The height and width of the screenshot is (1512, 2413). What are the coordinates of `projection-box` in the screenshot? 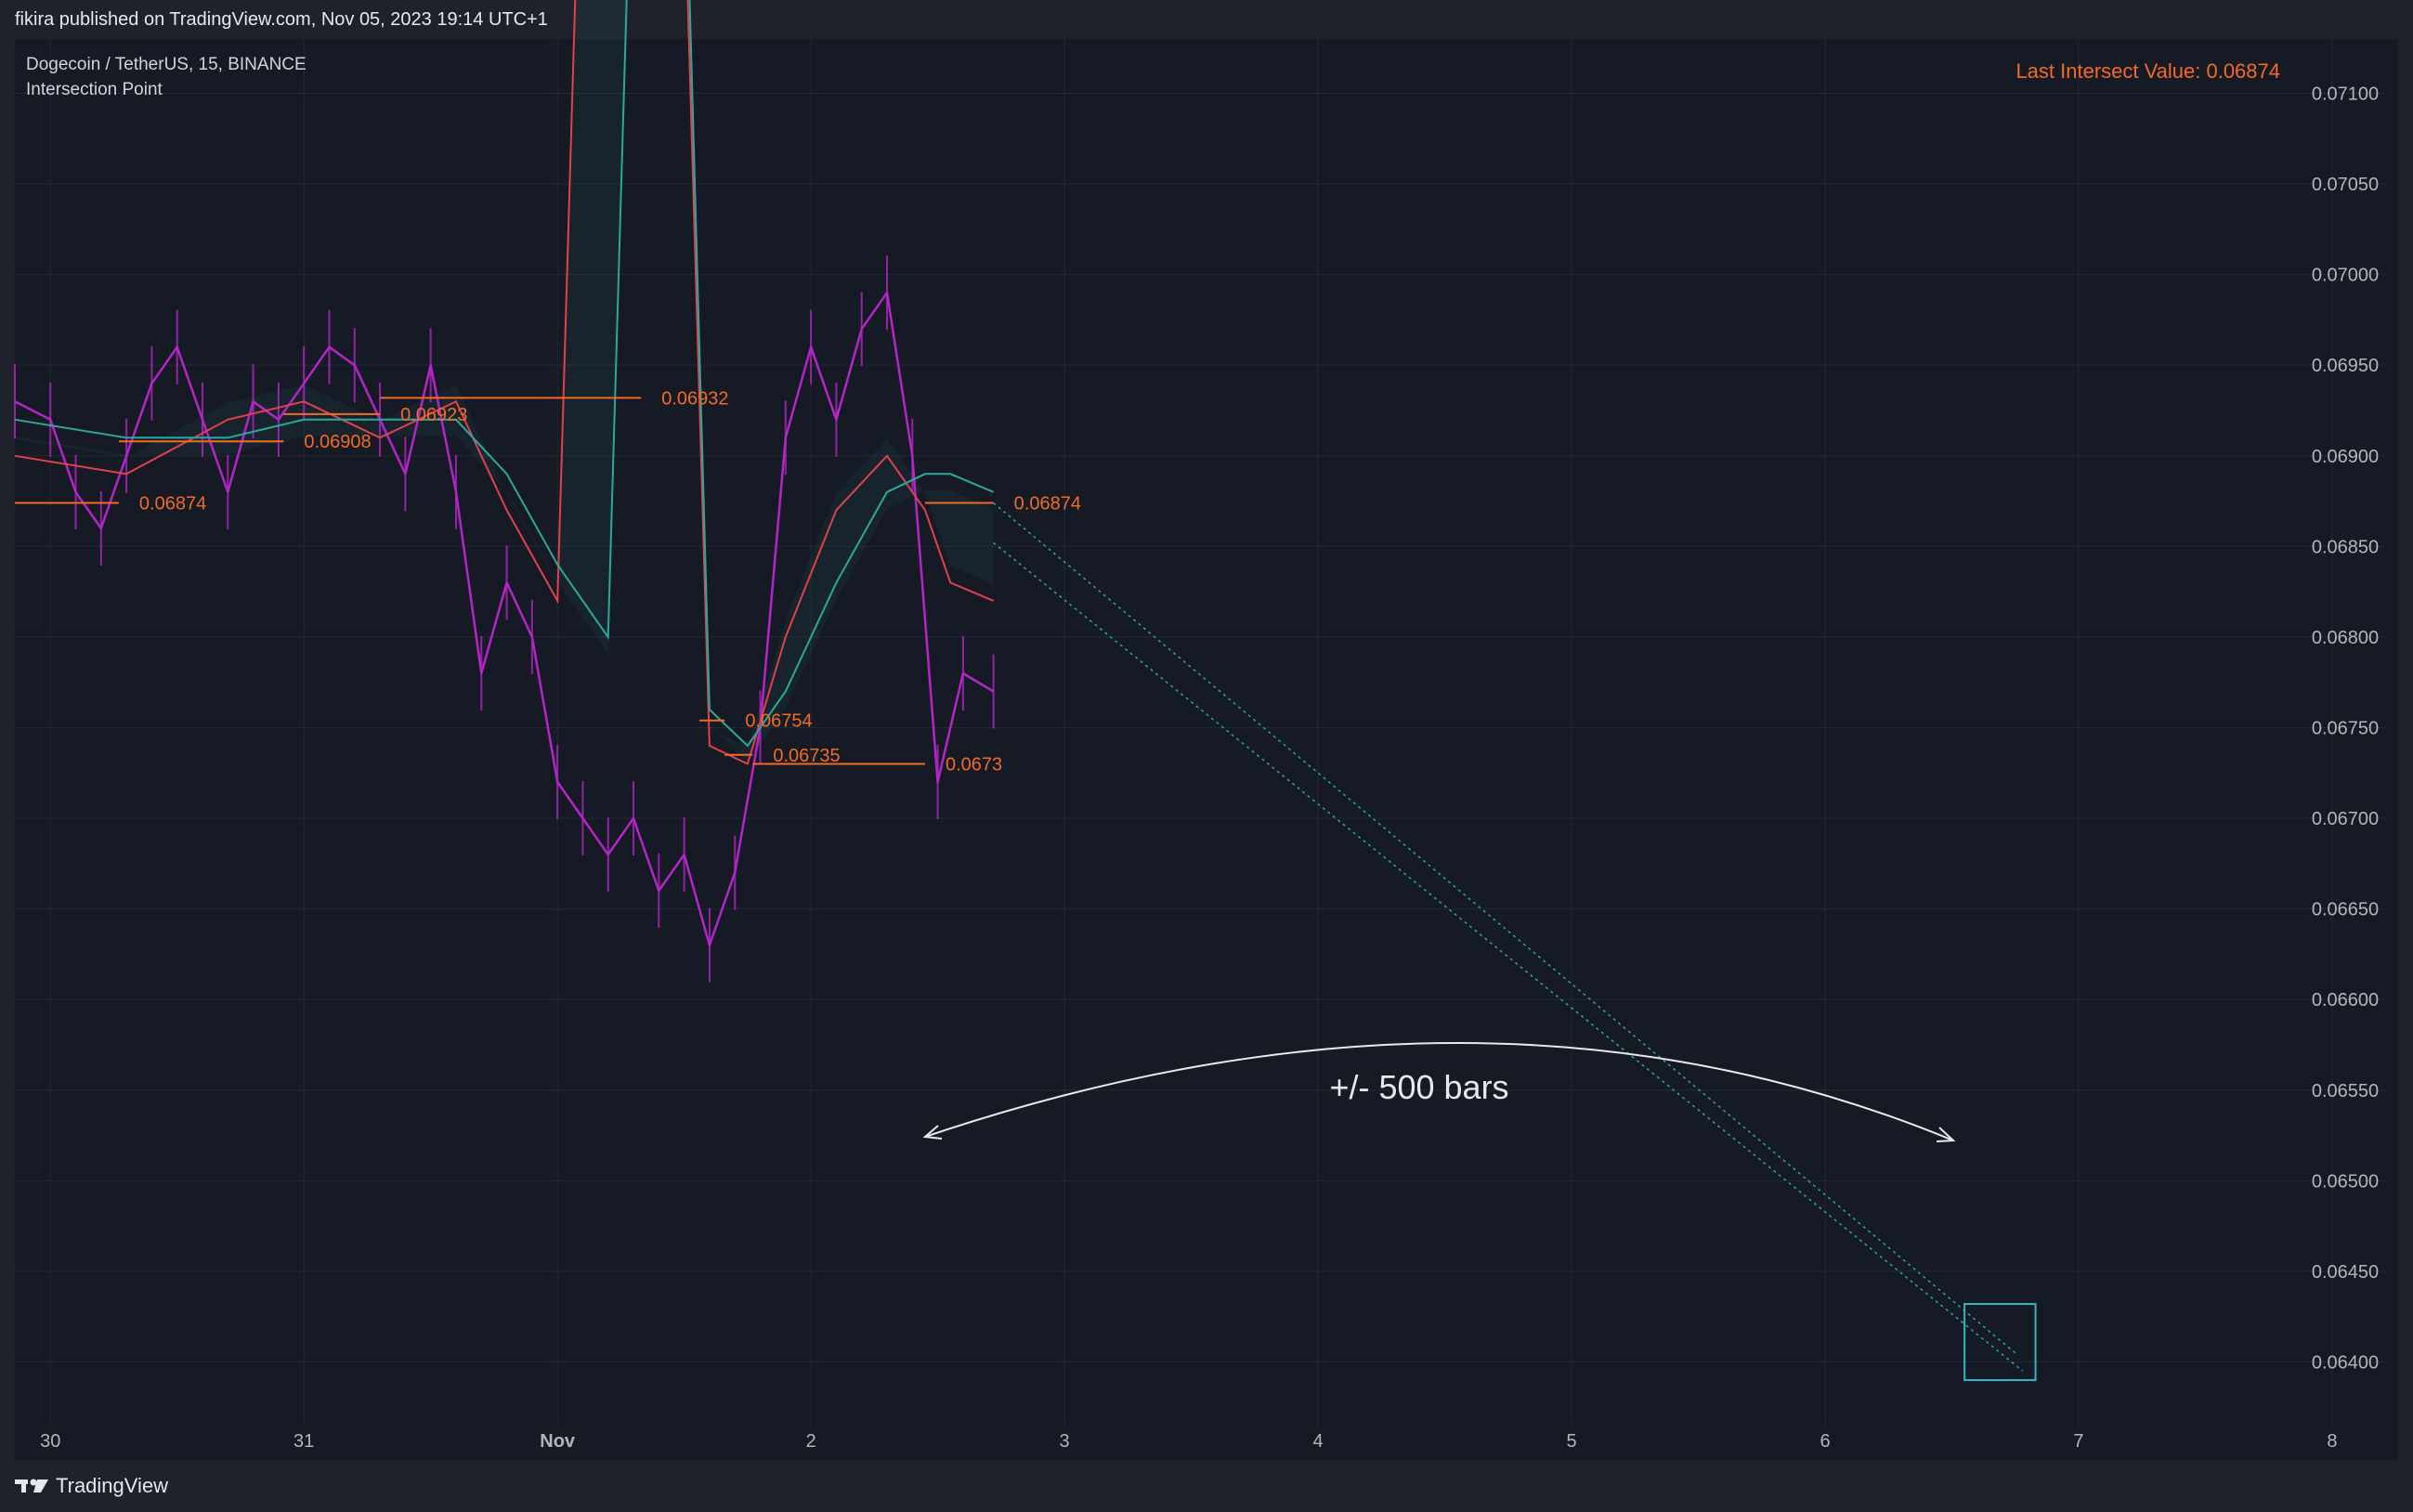 It's located at (2000, 1342).